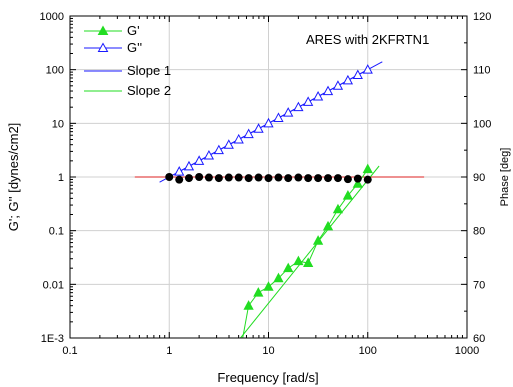 This screenshot has width=513, height=387. What do you see at coordinates (134, 47) in the screenshot?
I see `legend-label: G''` at bounding box center [134, 47].